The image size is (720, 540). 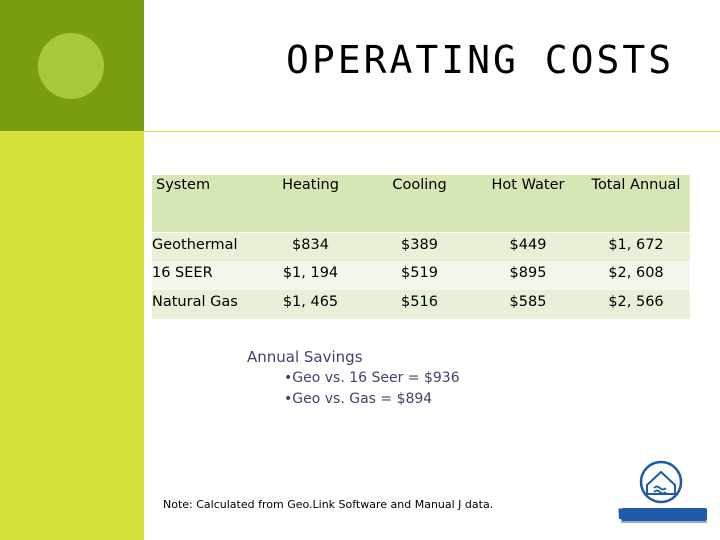 What do you see at coordinates (305, 357) in the screenshot?
I see `savings-heading: Annual Savings` at bounding box center [305, 357].